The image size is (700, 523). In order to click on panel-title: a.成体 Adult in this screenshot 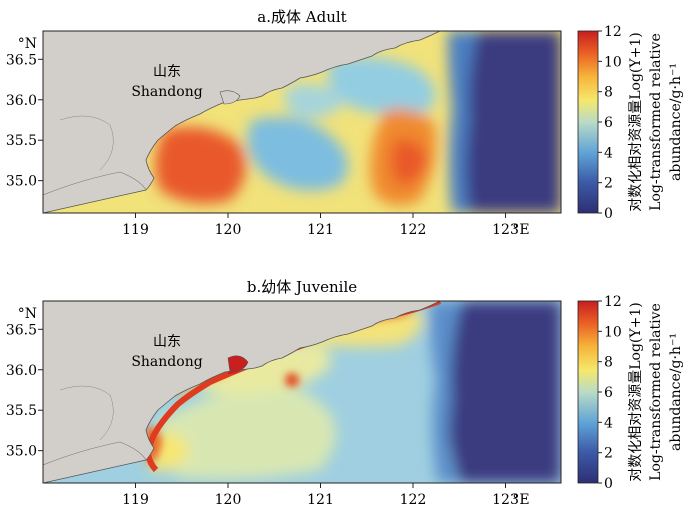, I will do `click(301, 17)`.